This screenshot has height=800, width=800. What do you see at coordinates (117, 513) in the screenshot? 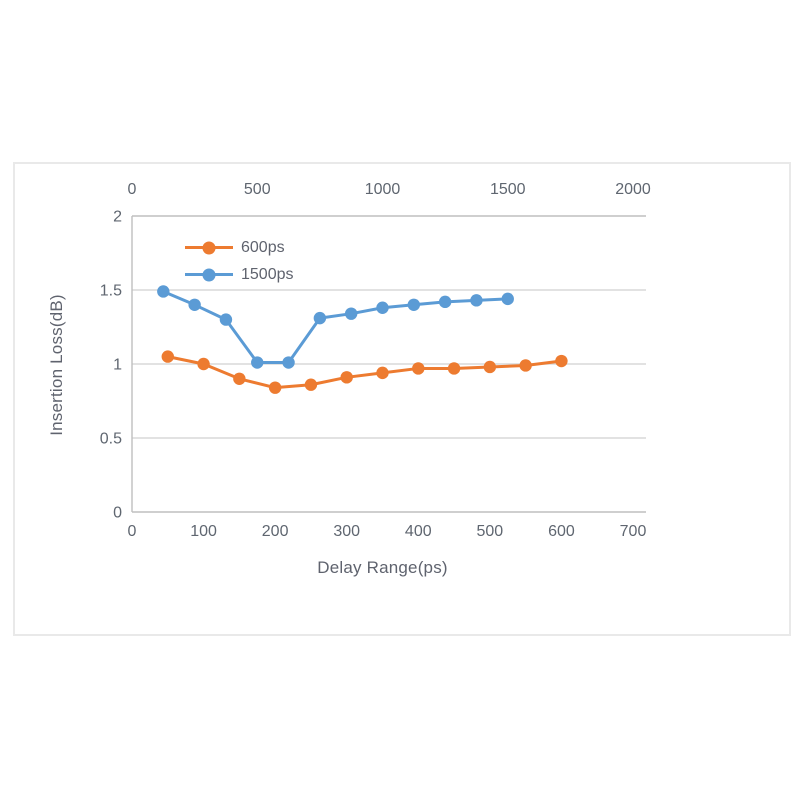
I see `y-tick-label: 0` at bounding box center [117, 513].